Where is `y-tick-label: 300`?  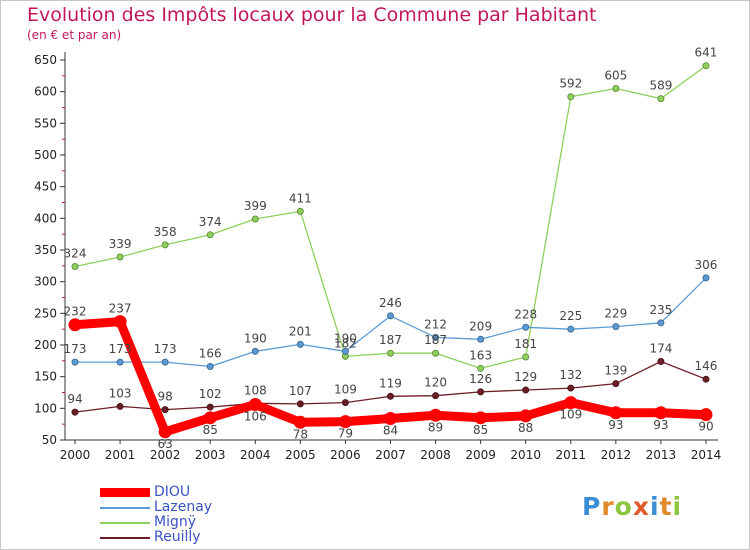
y-tick-label: 300 is located at coordinates (45, 282).